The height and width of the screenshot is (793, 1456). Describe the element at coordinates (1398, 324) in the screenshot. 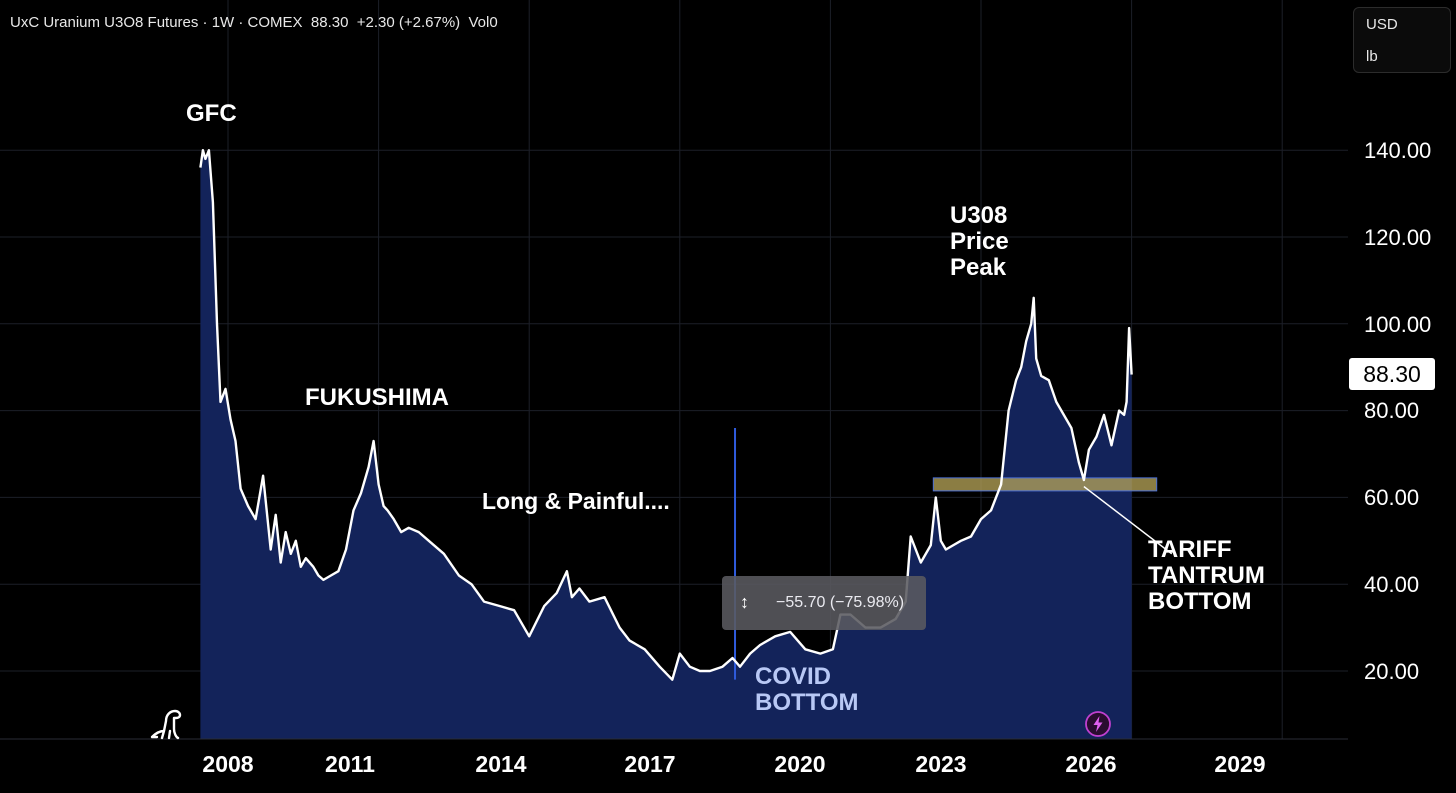

I see `y-tick-label: 100.00` at that location.